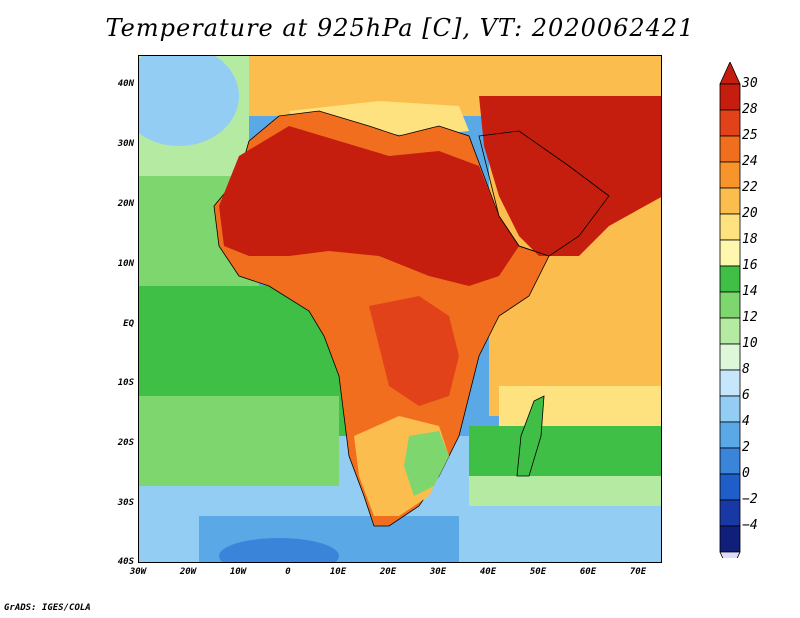 The width and height of the screenshot is (800, 618). I want to click on sahara-hot-core, so click(369, 206).